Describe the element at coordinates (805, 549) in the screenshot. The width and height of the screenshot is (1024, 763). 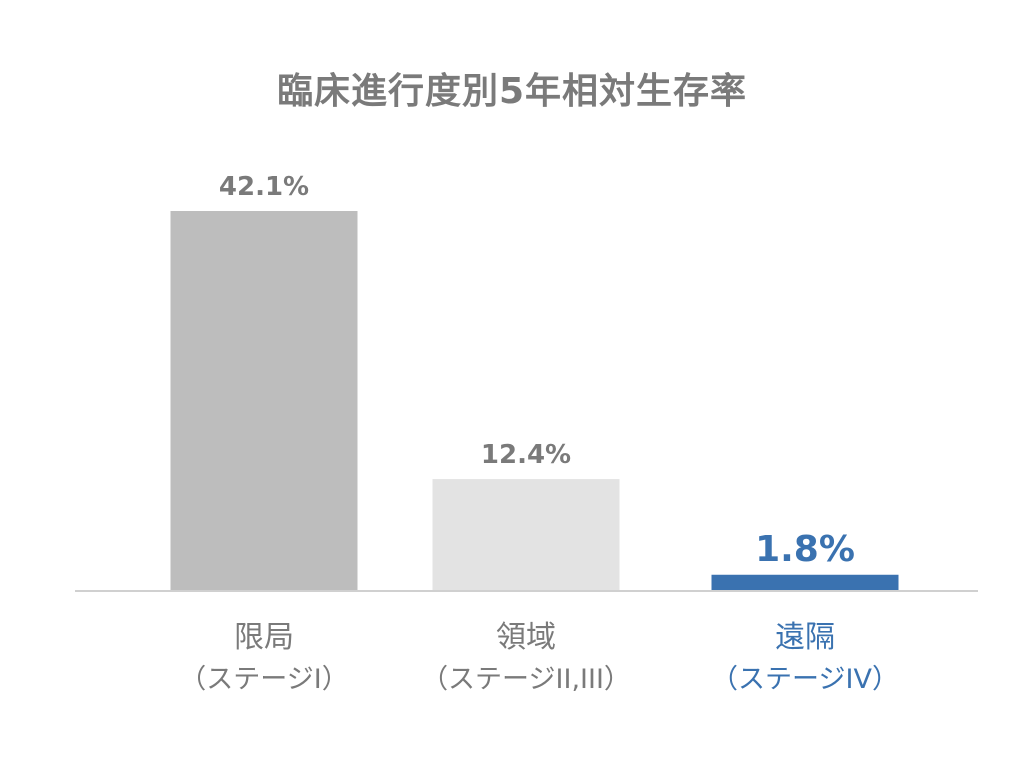
I see `value-label-3: 1.8%` at that location.